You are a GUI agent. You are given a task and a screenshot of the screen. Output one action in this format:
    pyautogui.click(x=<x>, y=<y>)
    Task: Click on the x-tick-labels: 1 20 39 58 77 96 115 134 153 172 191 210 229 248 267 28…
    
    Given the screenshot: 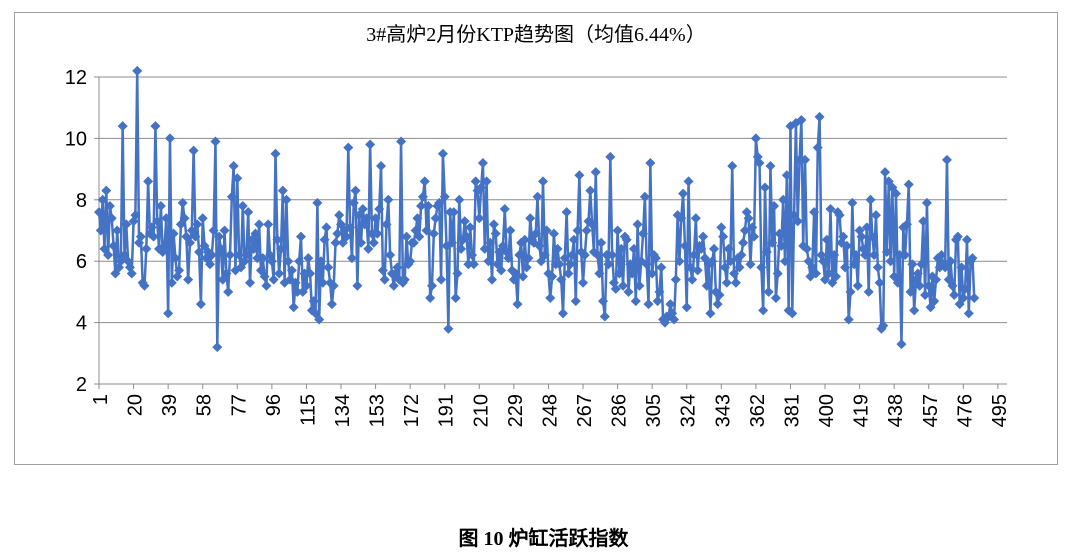 What is the action you would take?
    pyautogui.click(x=550, y=410)
    